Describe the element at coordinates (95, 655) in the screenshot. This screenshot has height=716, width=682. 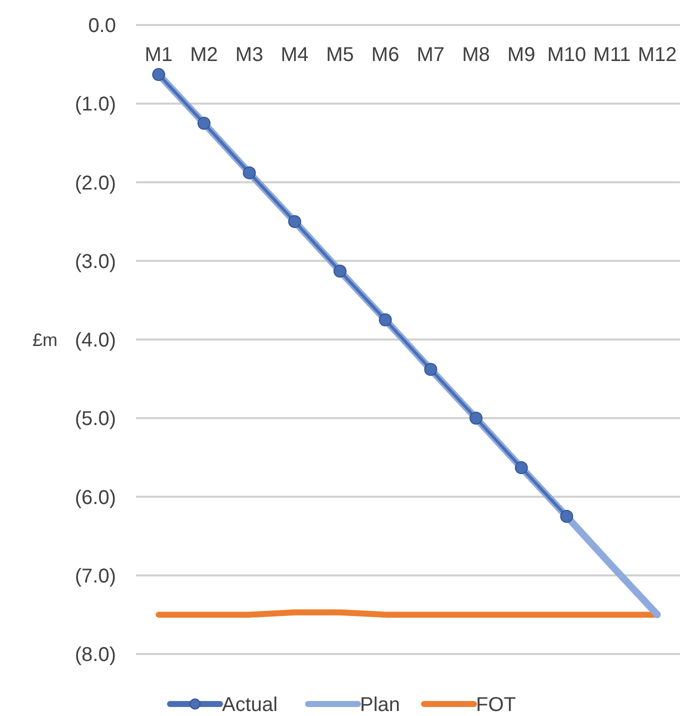
I see `y-tick-label: (8.0)` at that location.